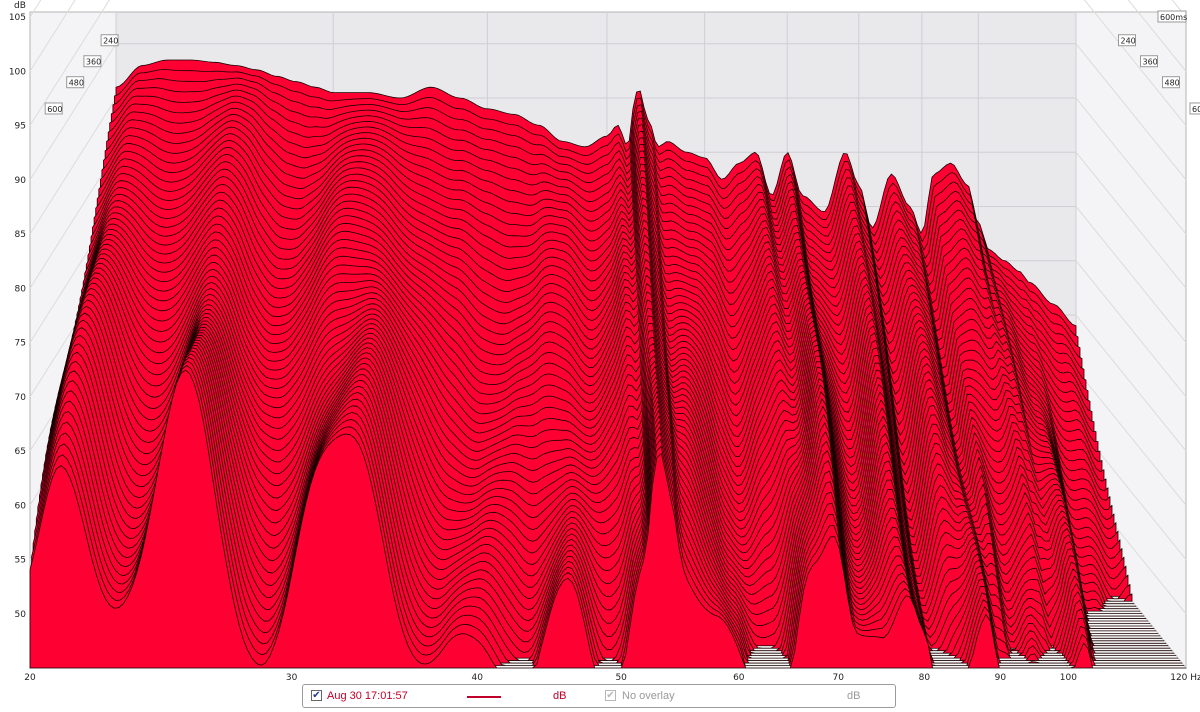 Image resolution: width=1200 pixels, height=712 pixels. I want to click on z-tick-label-right: 600, so click(1196, 109).